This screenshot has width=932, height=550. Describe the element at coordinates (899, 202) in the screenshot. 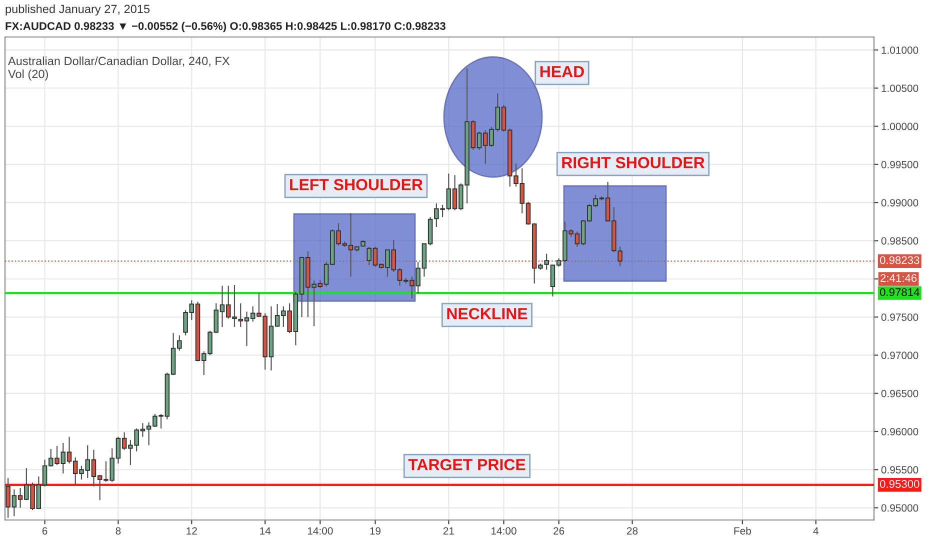

I see `y-tick-label: 0.99000` at that location.